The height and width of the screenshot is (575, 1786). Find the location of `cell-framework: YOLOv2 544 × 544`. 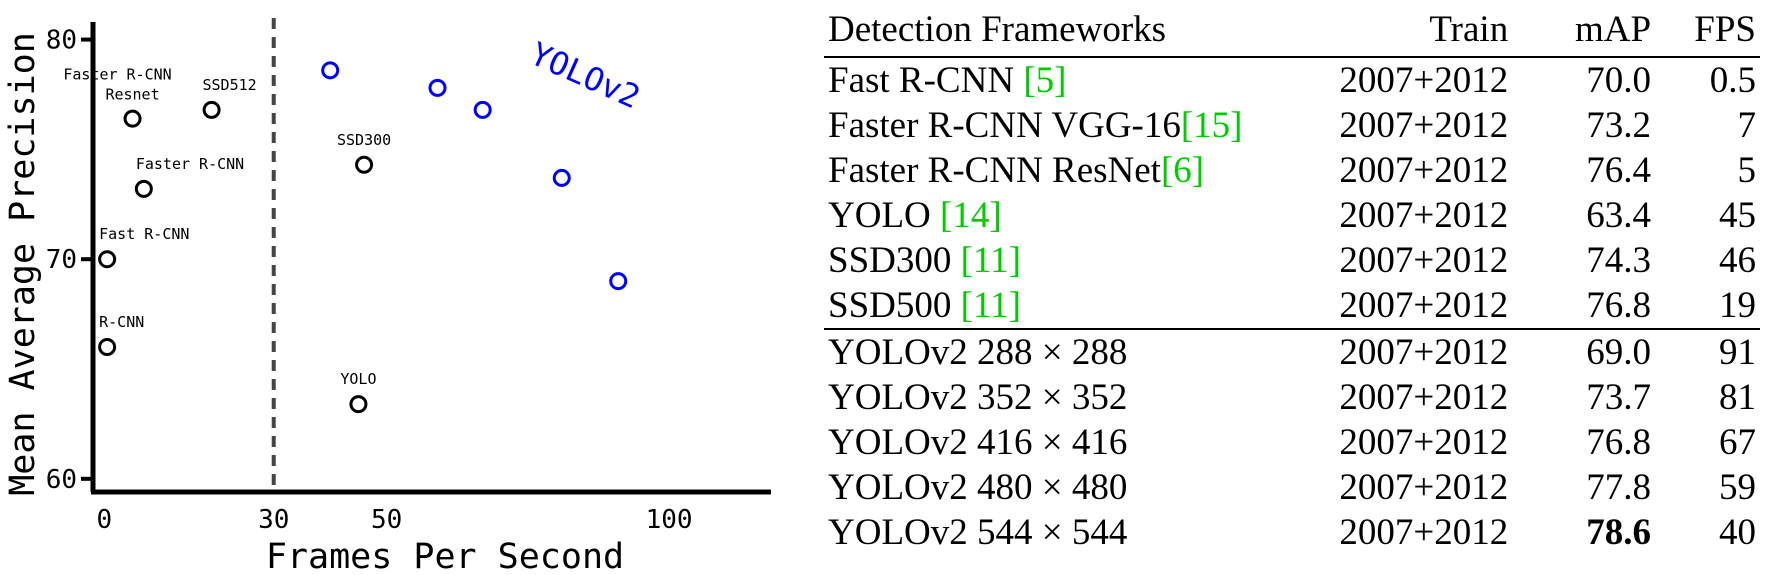

cell-framework: YOLOv2 544 × 544 is located at coordinates (1065, 532).